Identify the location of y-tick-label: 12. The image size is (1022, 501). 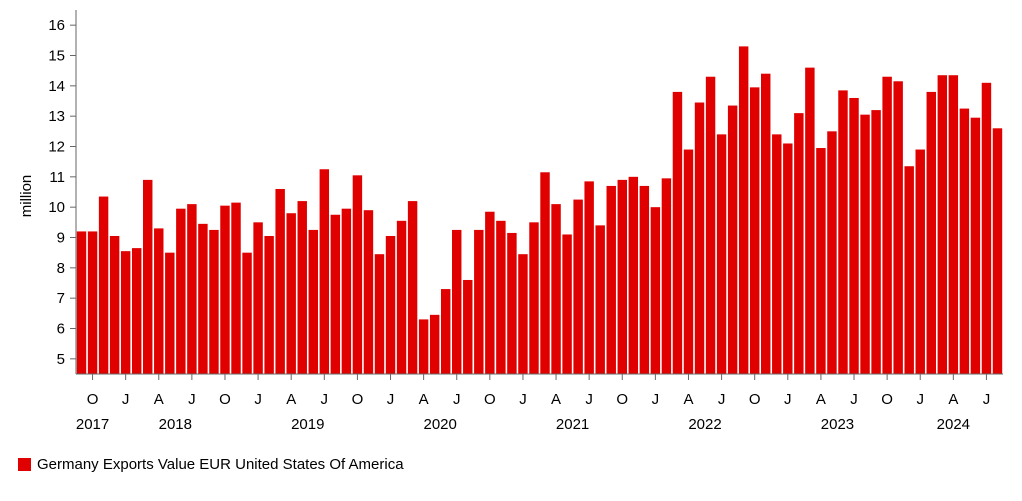
(56, 147).